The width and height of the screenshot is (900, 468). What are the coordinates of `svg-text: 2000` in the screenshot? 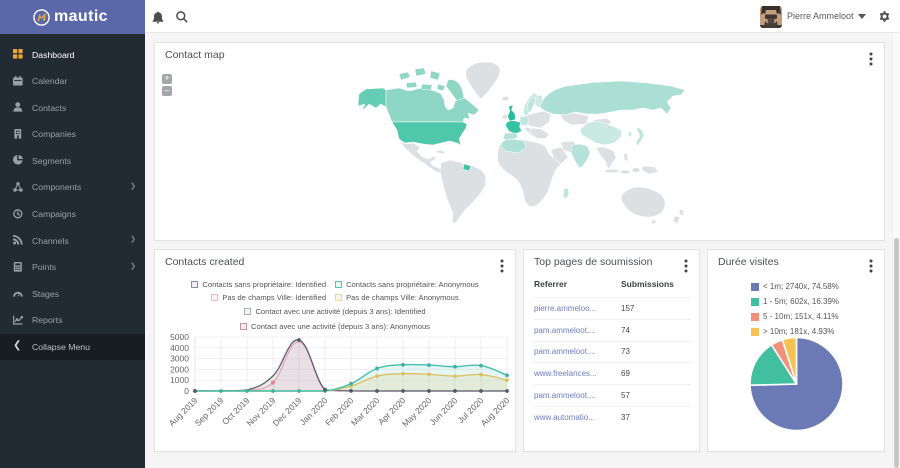 It's located at (179, 369).